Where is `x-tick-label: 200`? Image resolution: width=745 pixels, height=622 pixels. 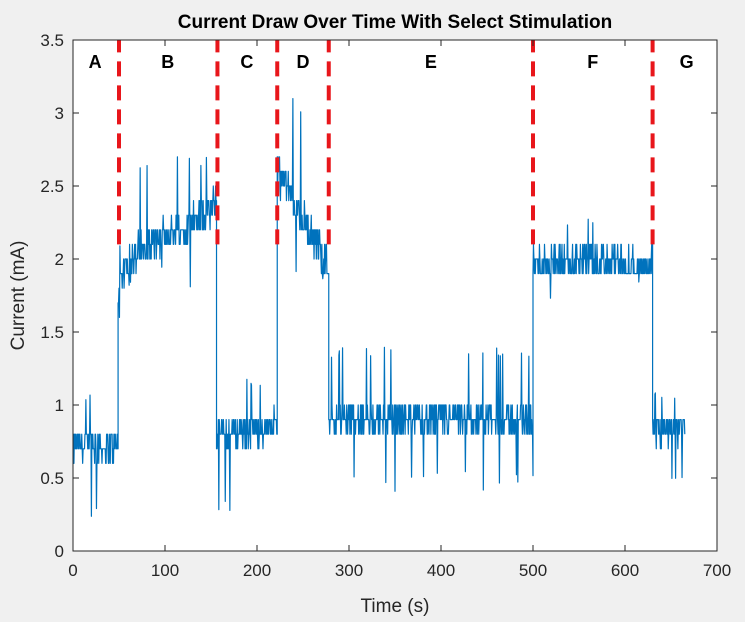
x-tick-label: 200 is located at coordinates (257, 570).